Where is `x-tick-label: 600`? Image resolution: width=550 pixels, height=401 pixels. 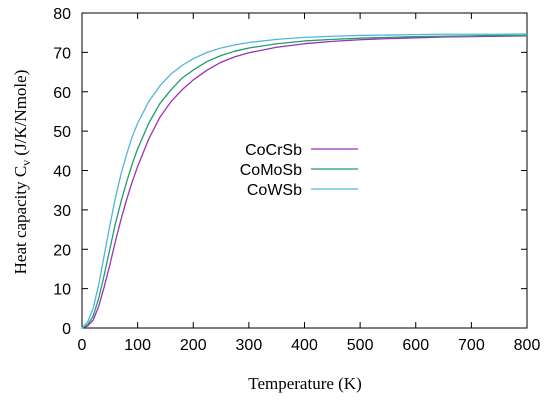 x-tick-label: 600 is located at coordinates (415, 345).